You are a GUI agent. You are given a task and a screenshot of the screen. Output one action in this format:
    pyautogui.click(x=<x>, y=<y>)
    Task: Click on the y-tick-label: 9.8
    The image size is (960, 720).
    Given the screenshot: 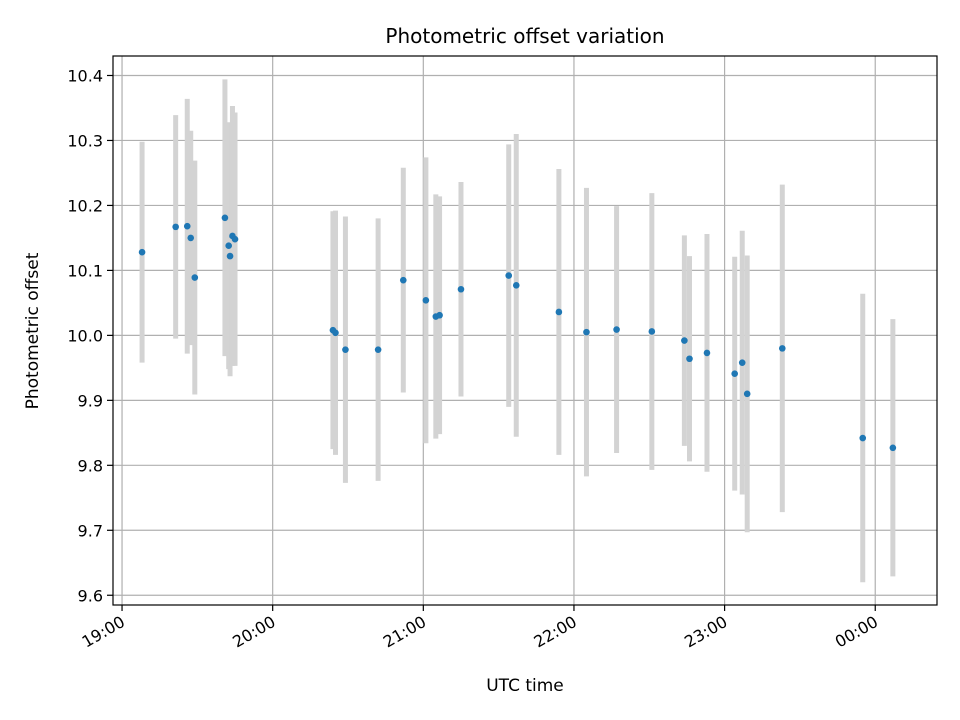 What is the action you would take?
    pyautogui.click(x=90, y=465)
    